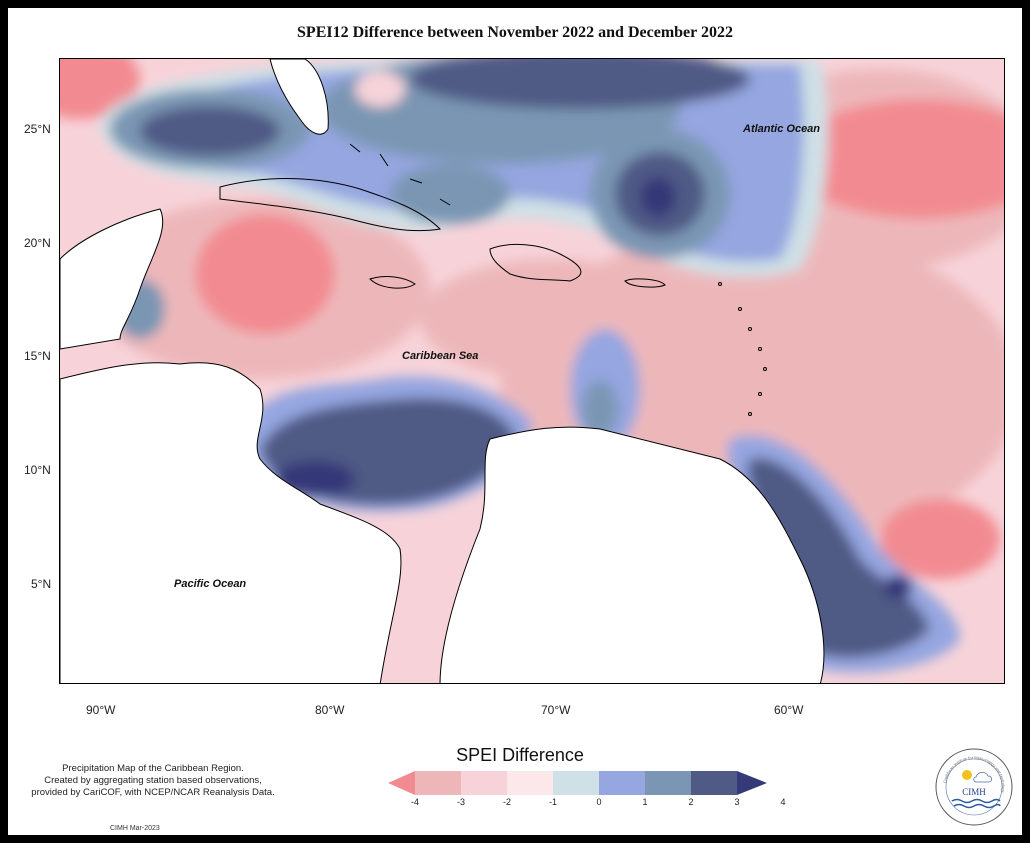 Image resolution: width=1030 pixels, height=843 pixels. Describe the element at coordinates (380, 89) in the screenshot. I see `field-florida-pink` at that location.